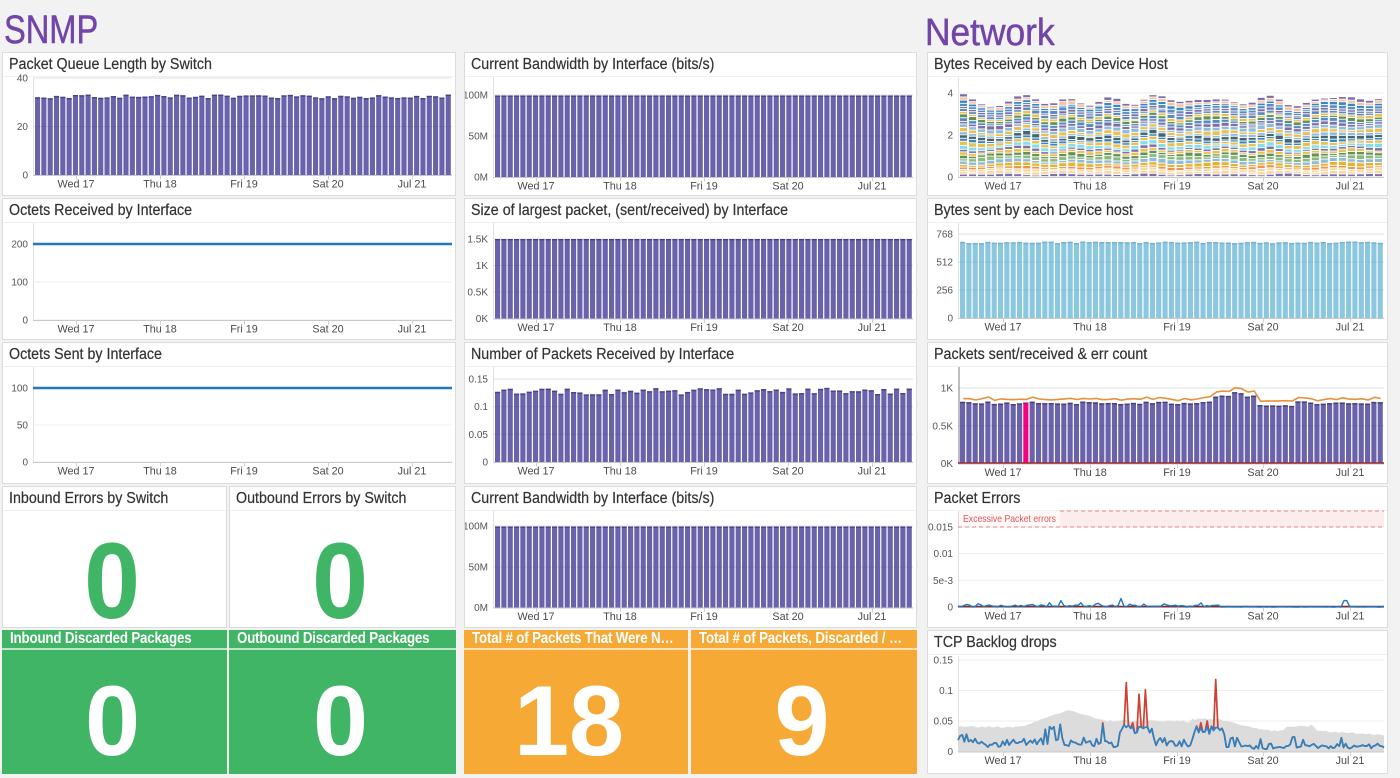 This screenshot has width=1400, height=778. I want to click on svg-text: 50, so click(23, 426).